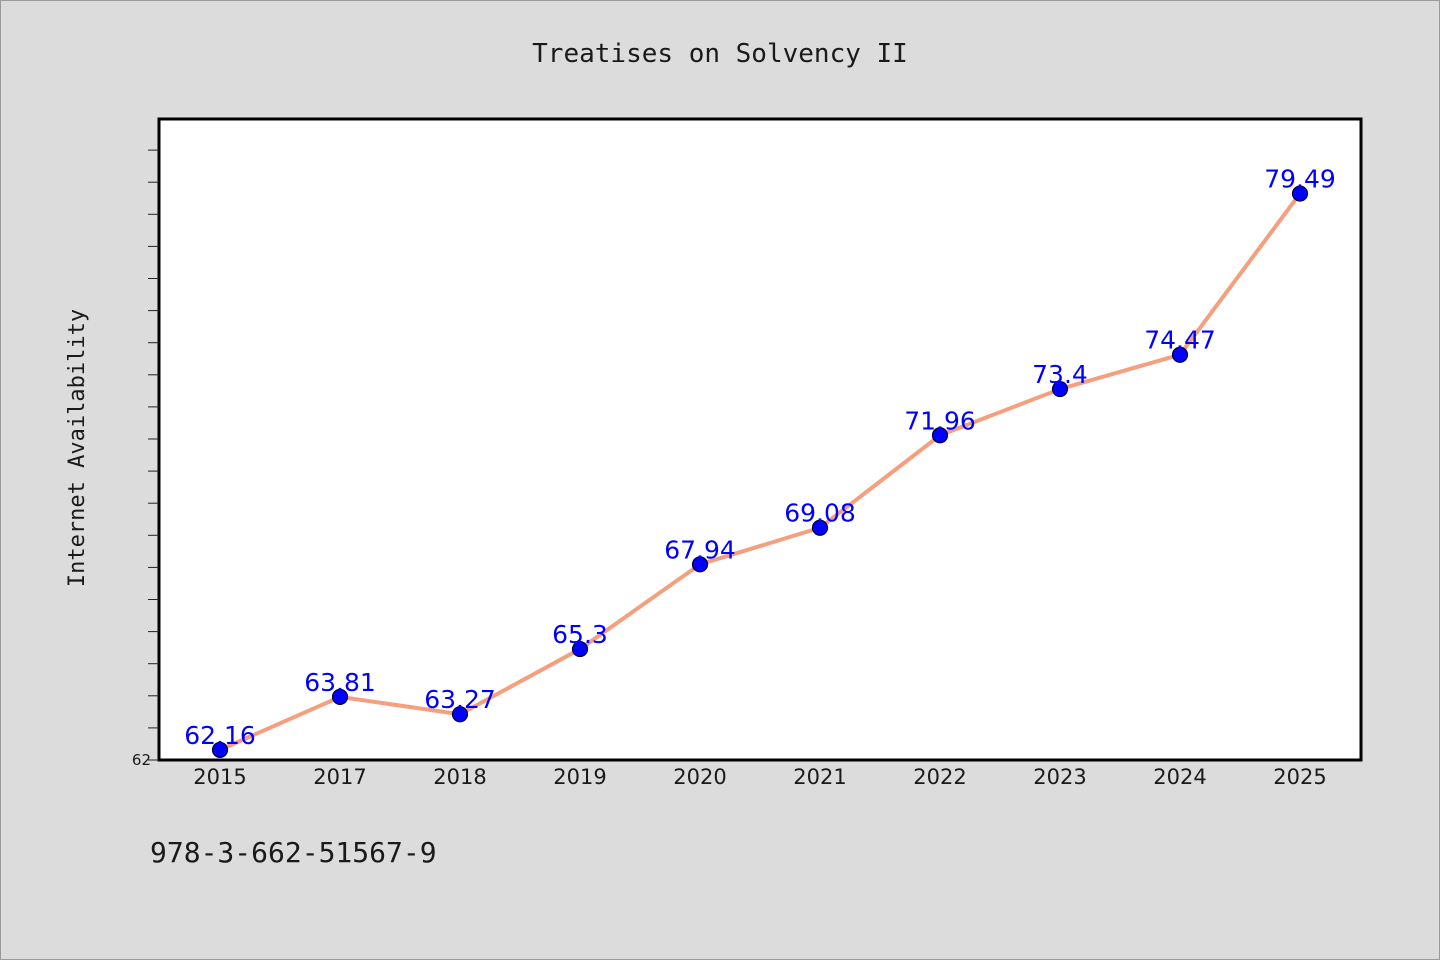 This screenshot has height=960, width=1440. What do you see at coordinates (580, 634) in the screenshot?
I see `data-label: 65.3` at bounding box center [580, 634].